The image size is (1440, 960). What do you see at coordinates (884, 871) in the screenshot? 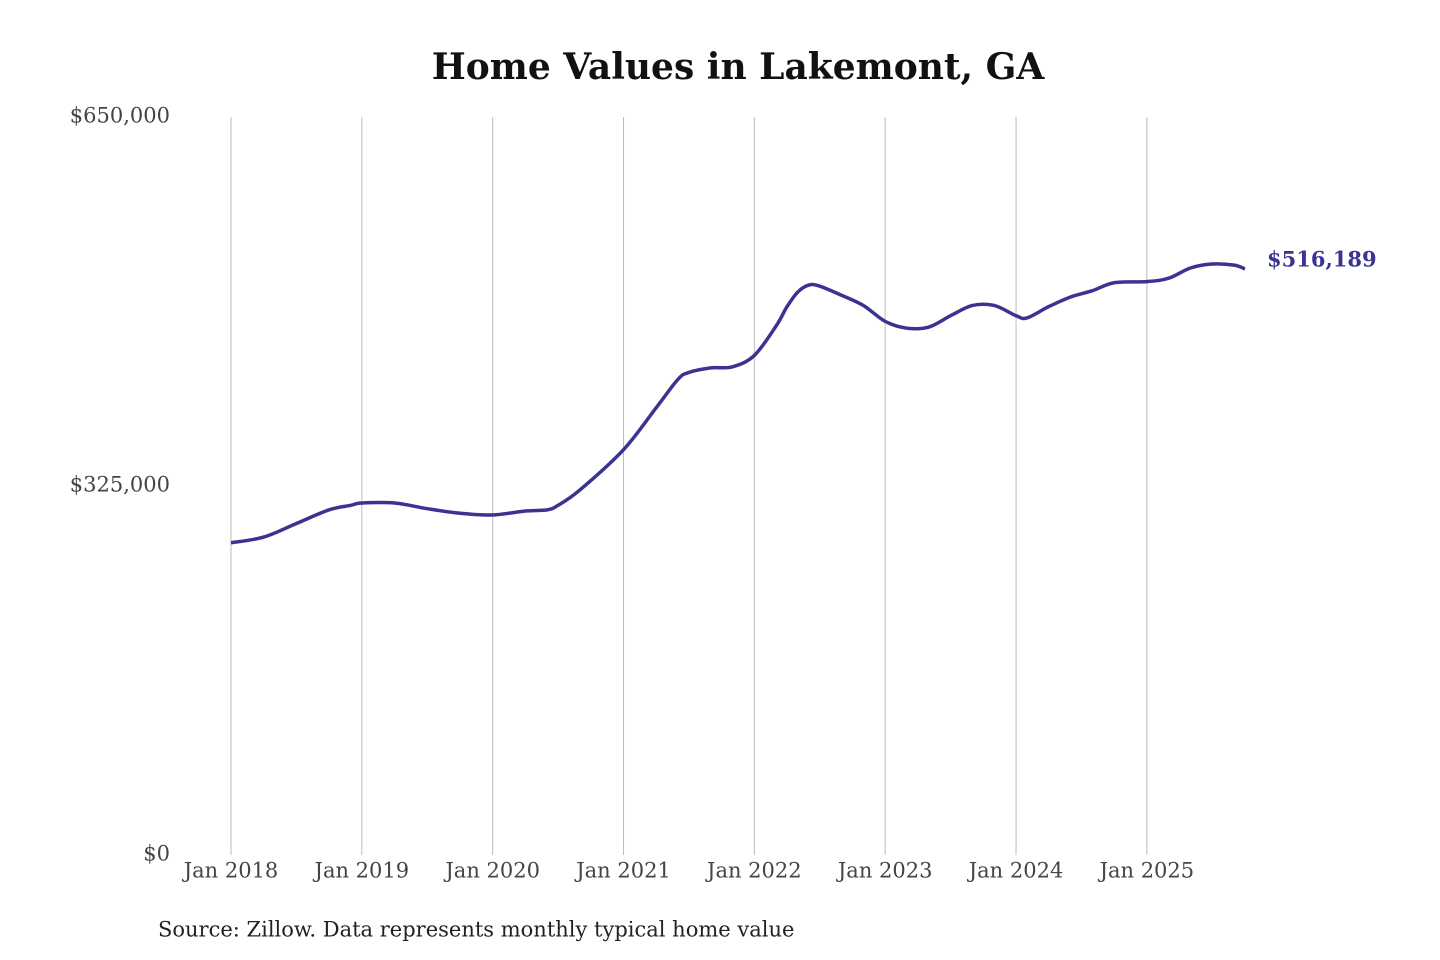
I see `x-tick-label: Jan 2023` at bounding box center [884, 871].